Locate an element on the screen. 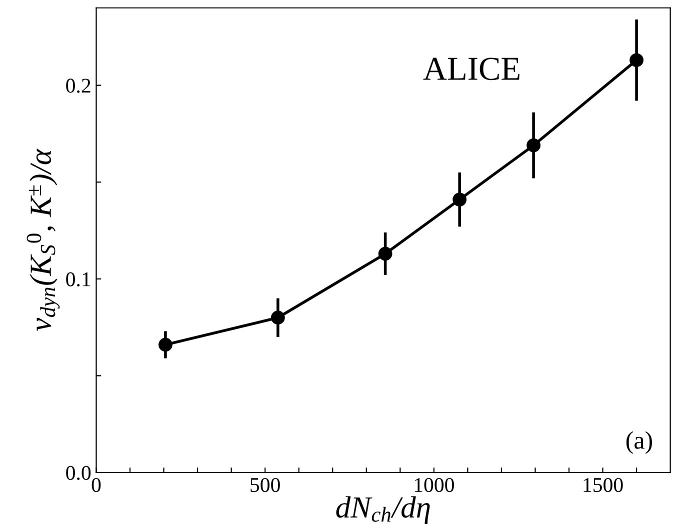  y-tick-label: 0.0 is located at coordinates (78, 473).